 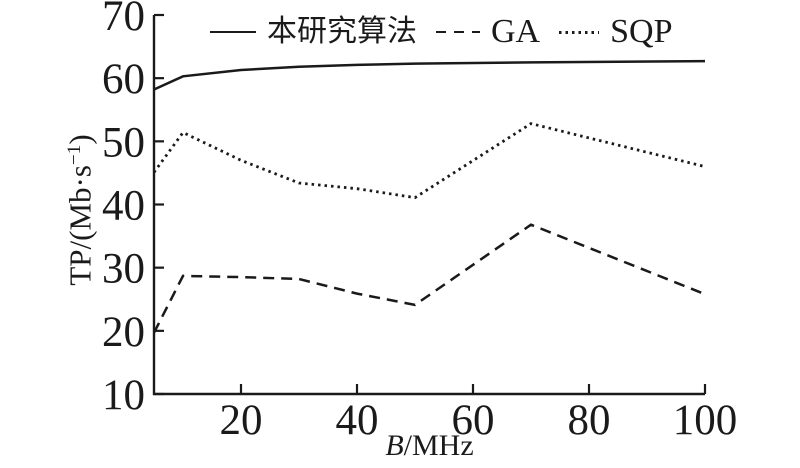 What do you see at coordinates (705, 420) in the screenshot?
I see `x-tick-label: 100` at bounding box center [705, 420].